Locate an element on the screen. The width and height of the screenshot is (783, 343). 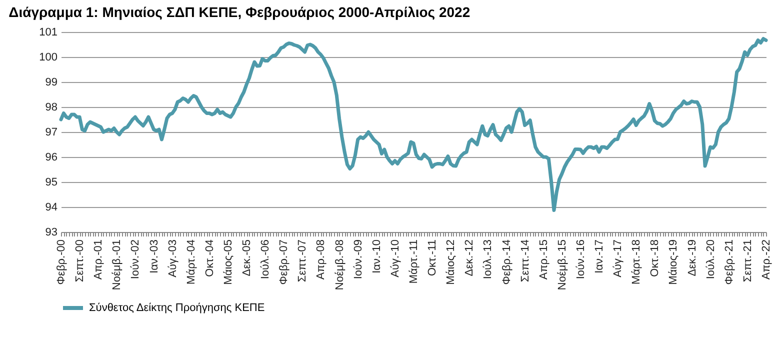
y-tick-label: 95 is located at coordinates (51, 182).